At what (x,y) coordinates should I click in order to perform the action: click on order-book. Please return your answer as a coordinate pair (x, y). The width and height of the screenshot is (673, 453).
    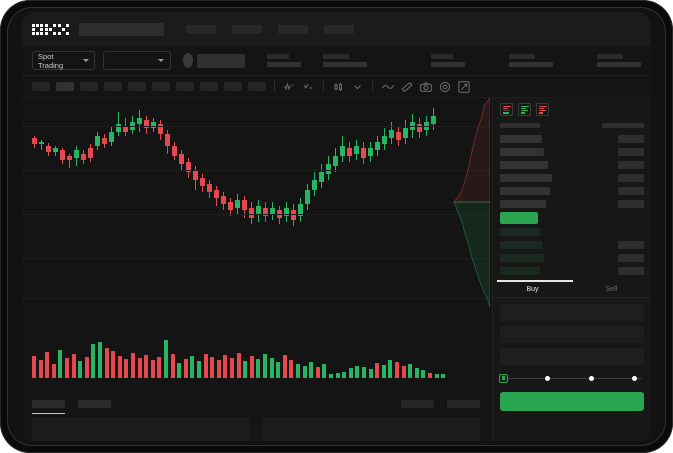
    Looking at the image, I should click on (572, 199).